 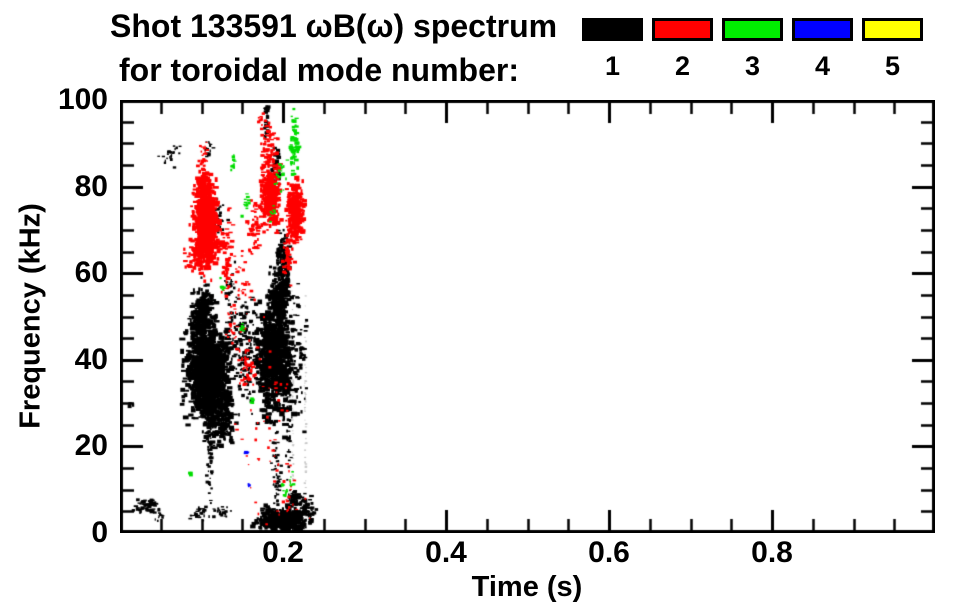 What do you see at coordinates (892, 66) in the screenshot?
I see `legend-mode-label: 5` at bounding box center [892, 66].